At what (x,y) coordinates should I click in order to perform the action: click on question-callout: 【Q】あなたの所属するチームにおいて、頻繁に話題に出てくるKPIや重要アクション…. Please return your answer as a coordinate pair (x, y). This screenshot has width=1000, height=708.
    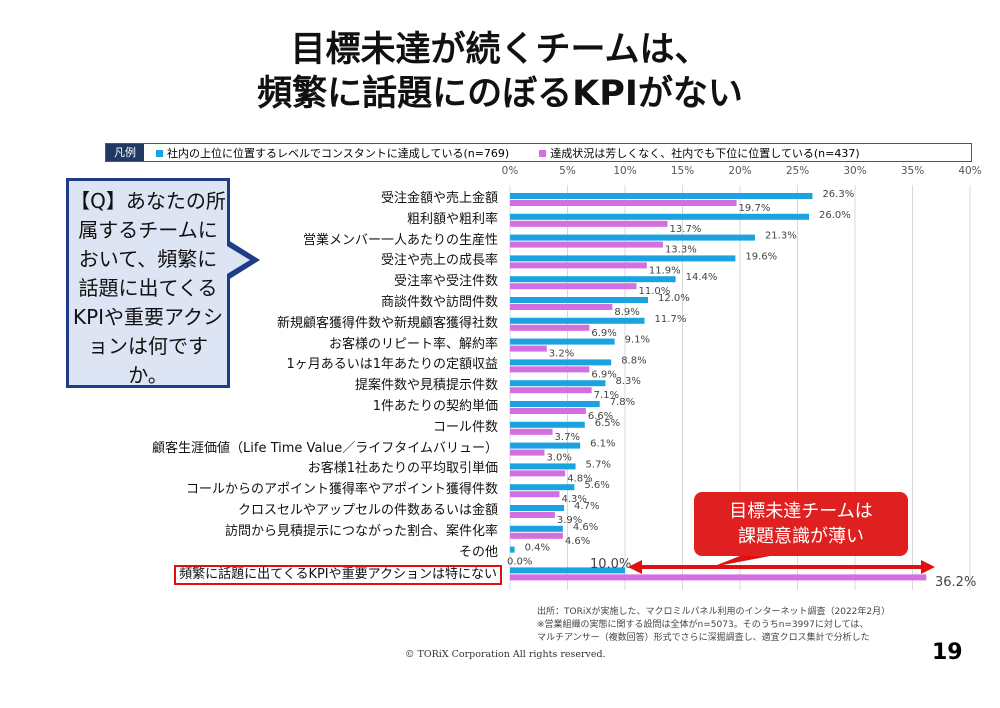
    Looking at the image, I should click on (148, 283).